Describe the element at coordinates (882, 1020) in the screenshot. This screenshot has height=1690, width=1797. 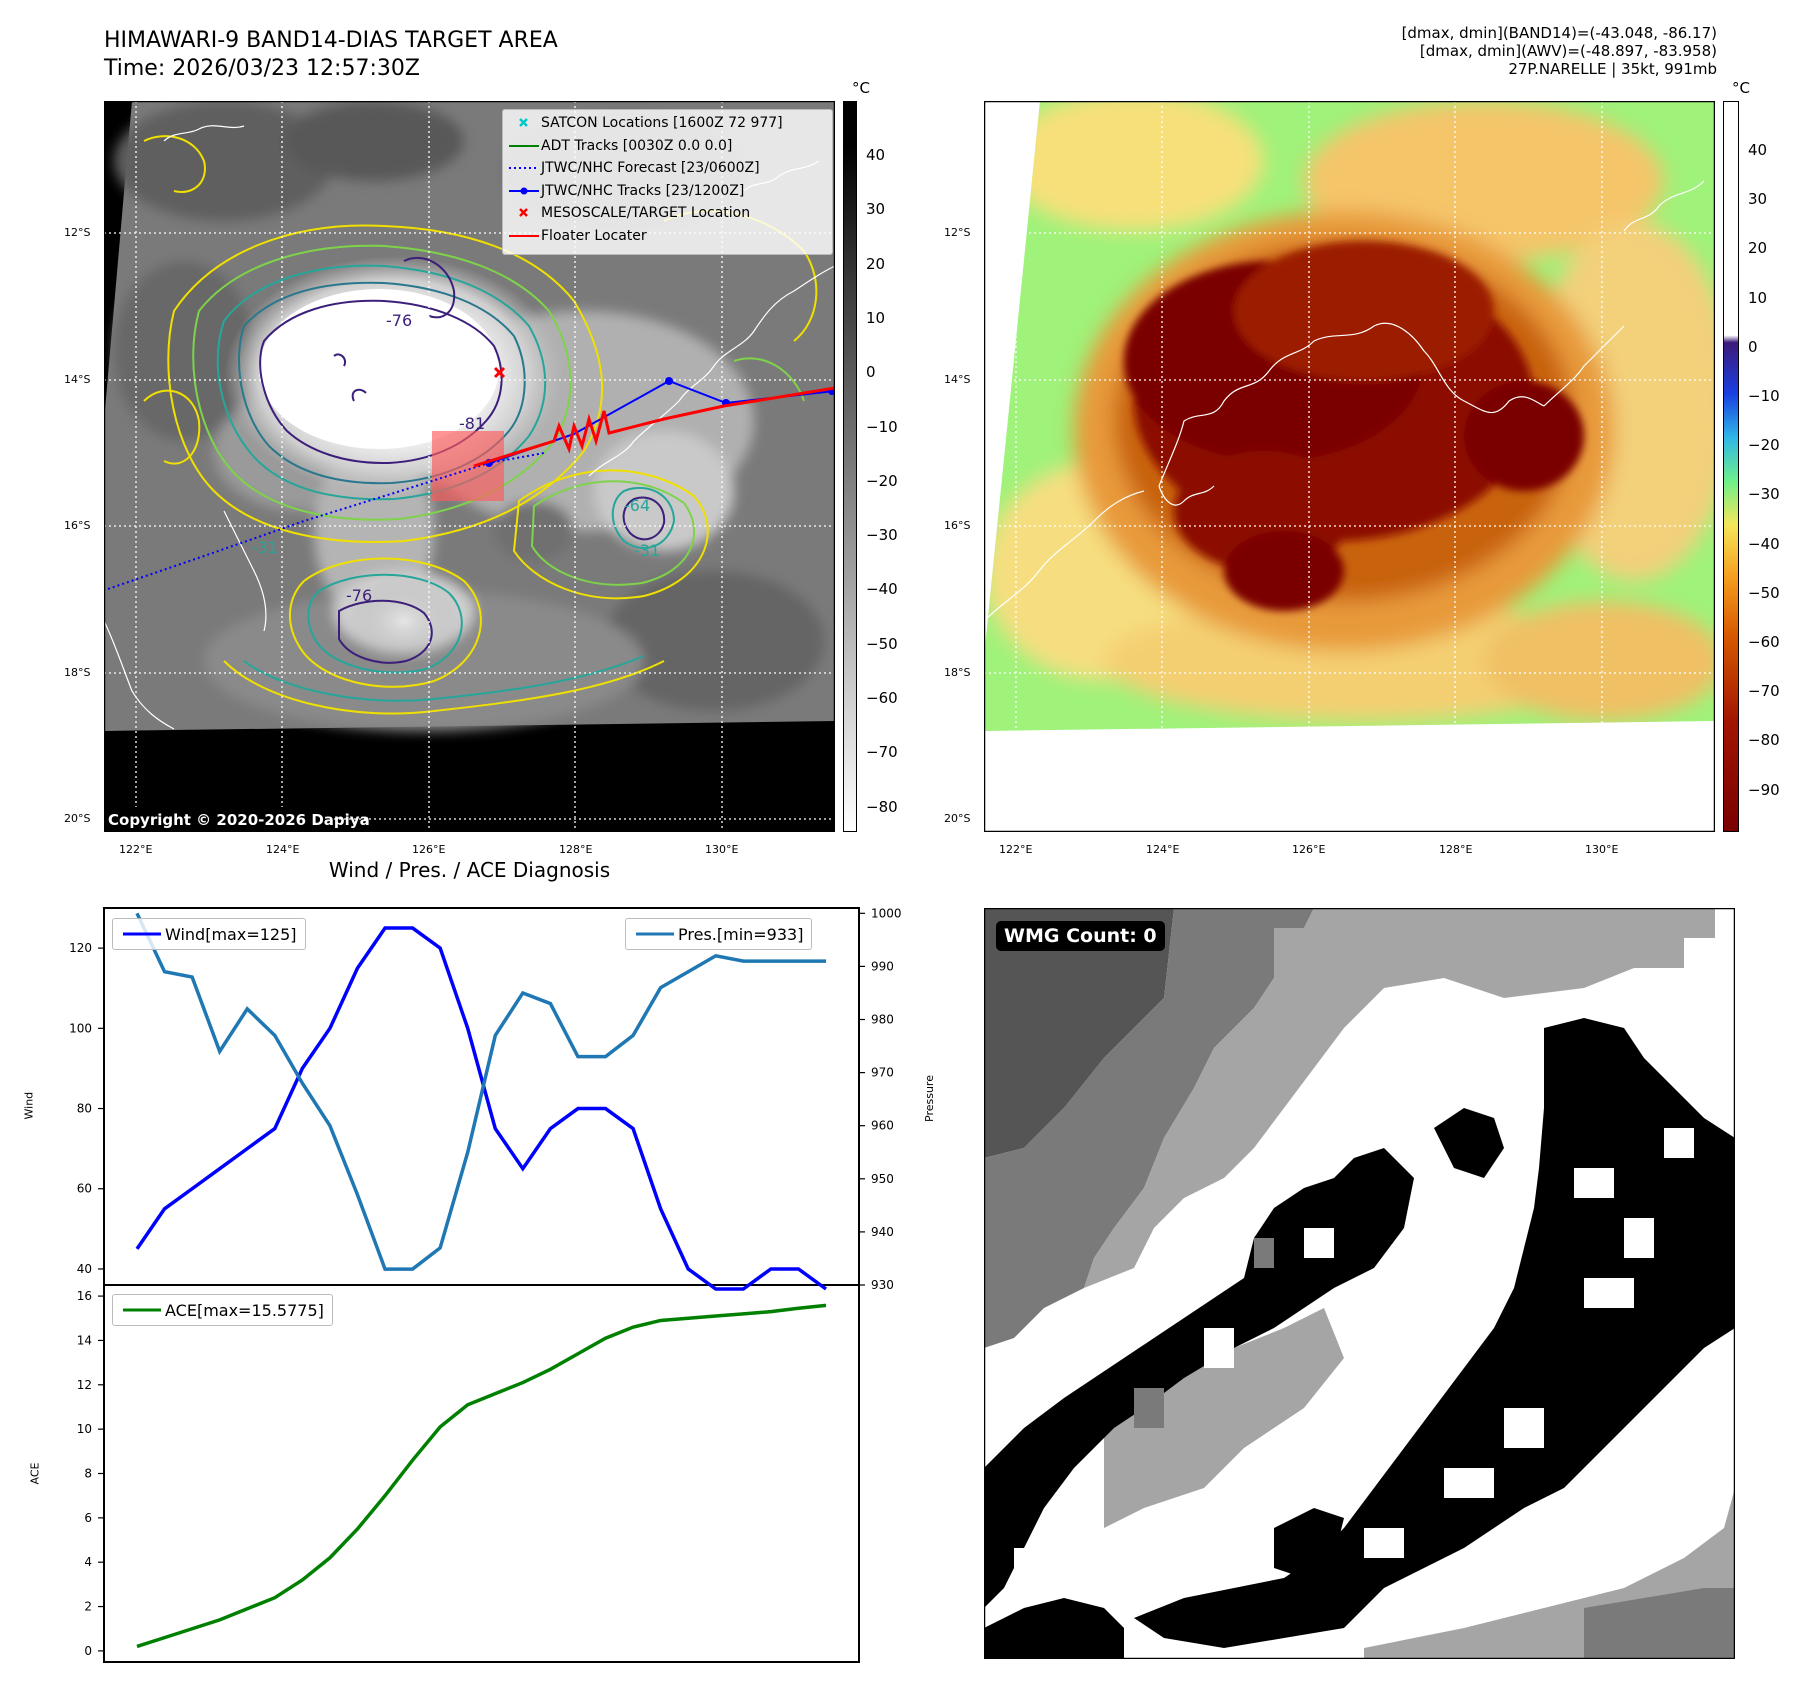
I see `pressure-tick-label: 980` at that location.